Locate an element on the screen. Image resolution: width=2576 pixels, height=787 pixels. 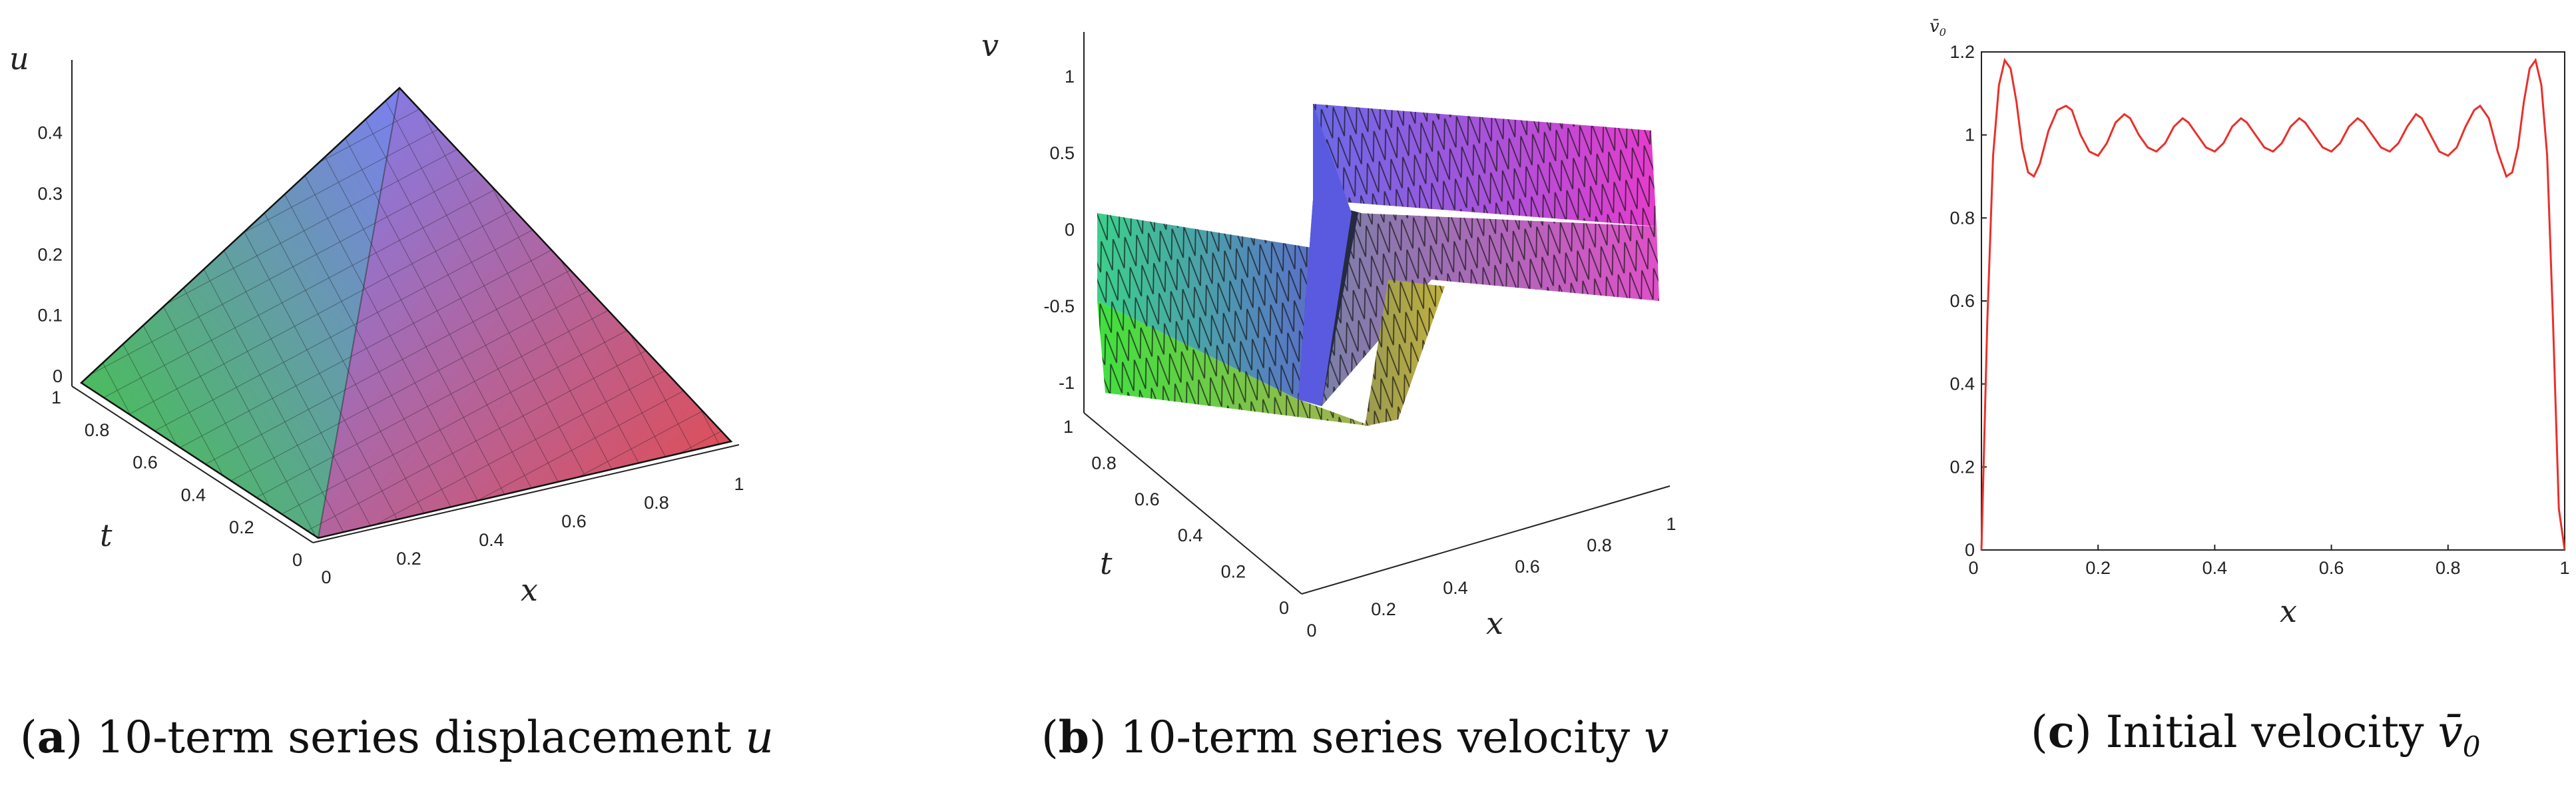
z-tick-label: 0.4 is located at coordinates (50, 133).